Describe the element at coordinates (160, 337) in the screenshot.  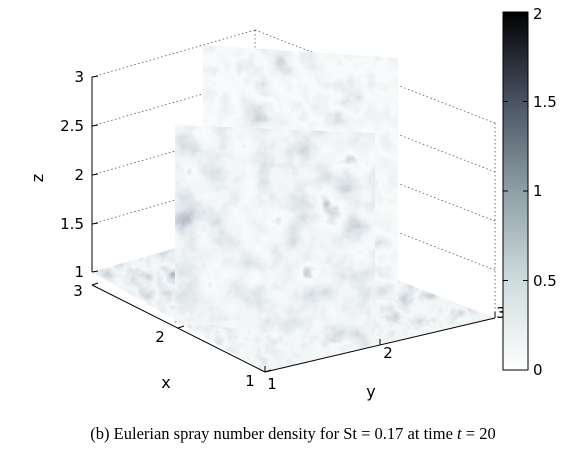
I see `x-tick-label: 2` at that location.